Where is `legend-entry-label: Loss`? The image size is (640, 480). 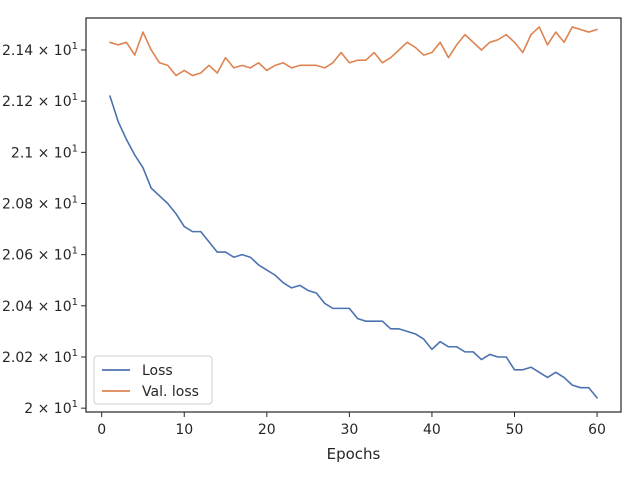 legend-entry-label: Loss is located at coordinates (157, 371).